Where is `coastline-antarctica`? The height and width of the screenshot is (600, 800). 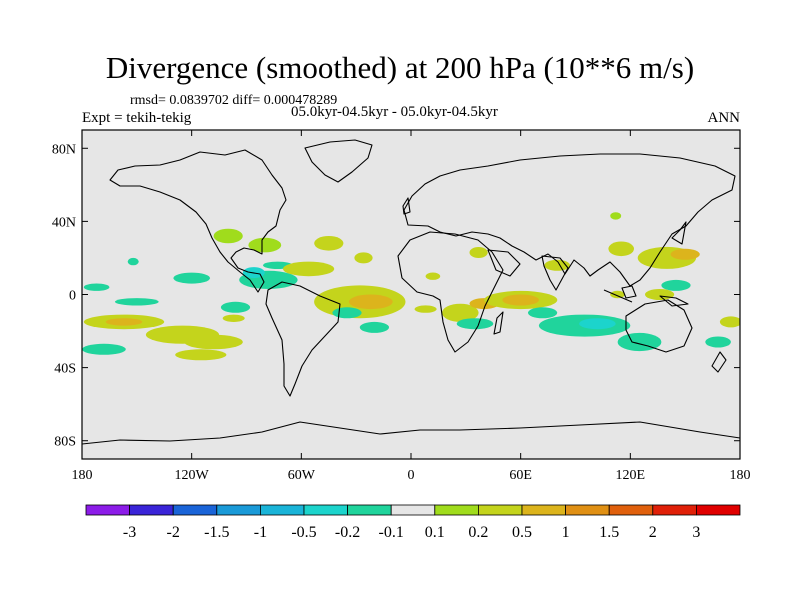
coastline-antarctica is located at coordinates (411, 433).